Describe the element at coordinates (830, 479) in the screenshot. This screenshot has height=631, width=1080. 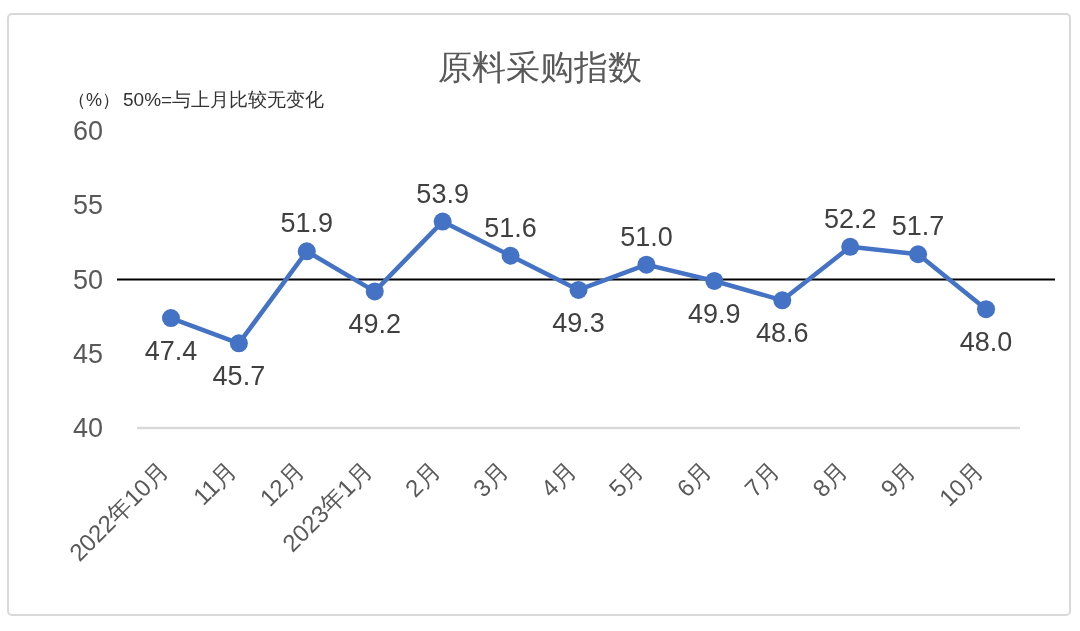
I see `x-tick-label: 8月` at that location.